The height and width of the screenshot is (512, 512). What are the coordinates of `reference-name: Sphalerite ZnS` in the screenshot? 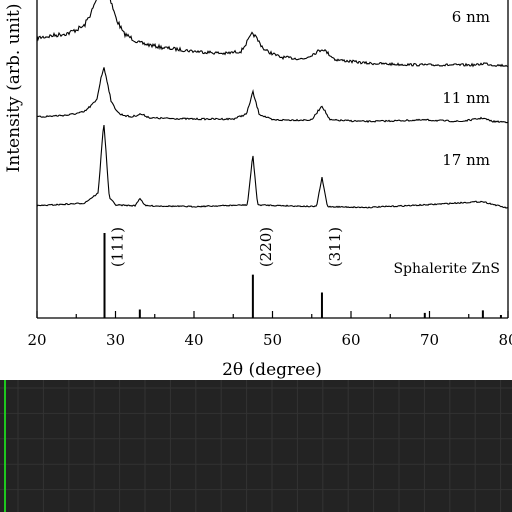 It's located at (446, 269).